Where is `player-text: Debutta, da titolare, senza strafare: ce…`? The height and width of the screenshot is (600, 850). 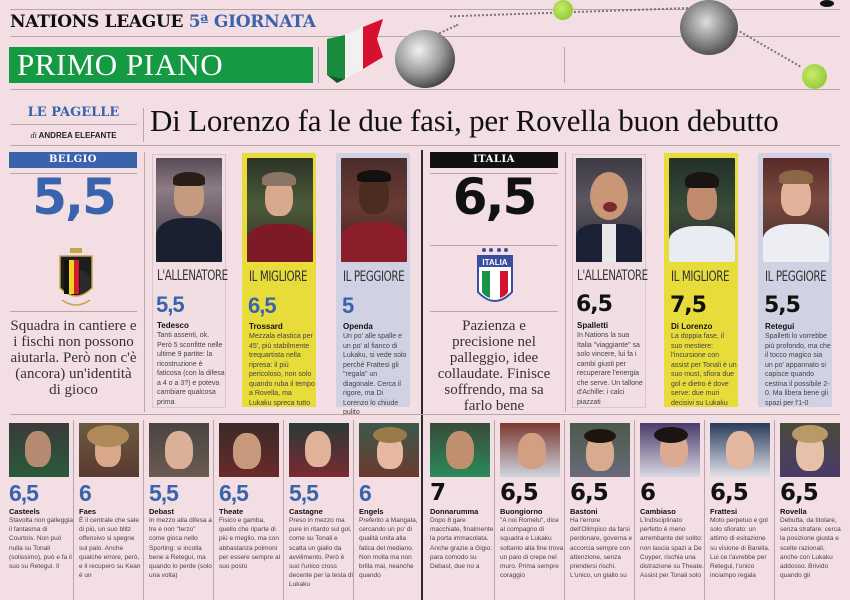
player-text: Debutta, da titolare, senza strafare: ce… is located at coordinates (810, 548).